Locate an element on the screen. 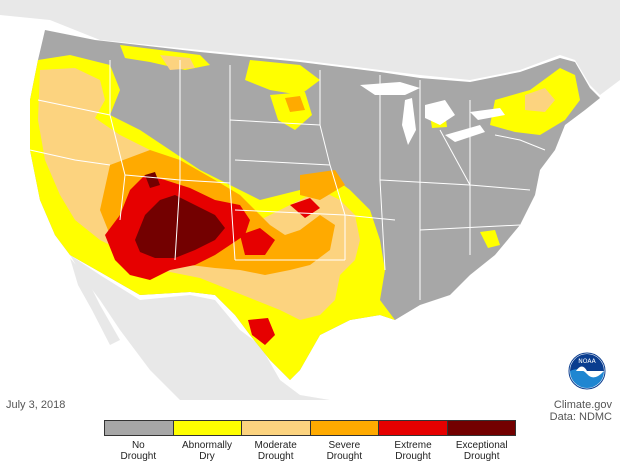 The height and width of the screenshot is (464, 620). legend-label-exceptional: Exceptional Drought is located at coordinates (481, 451).